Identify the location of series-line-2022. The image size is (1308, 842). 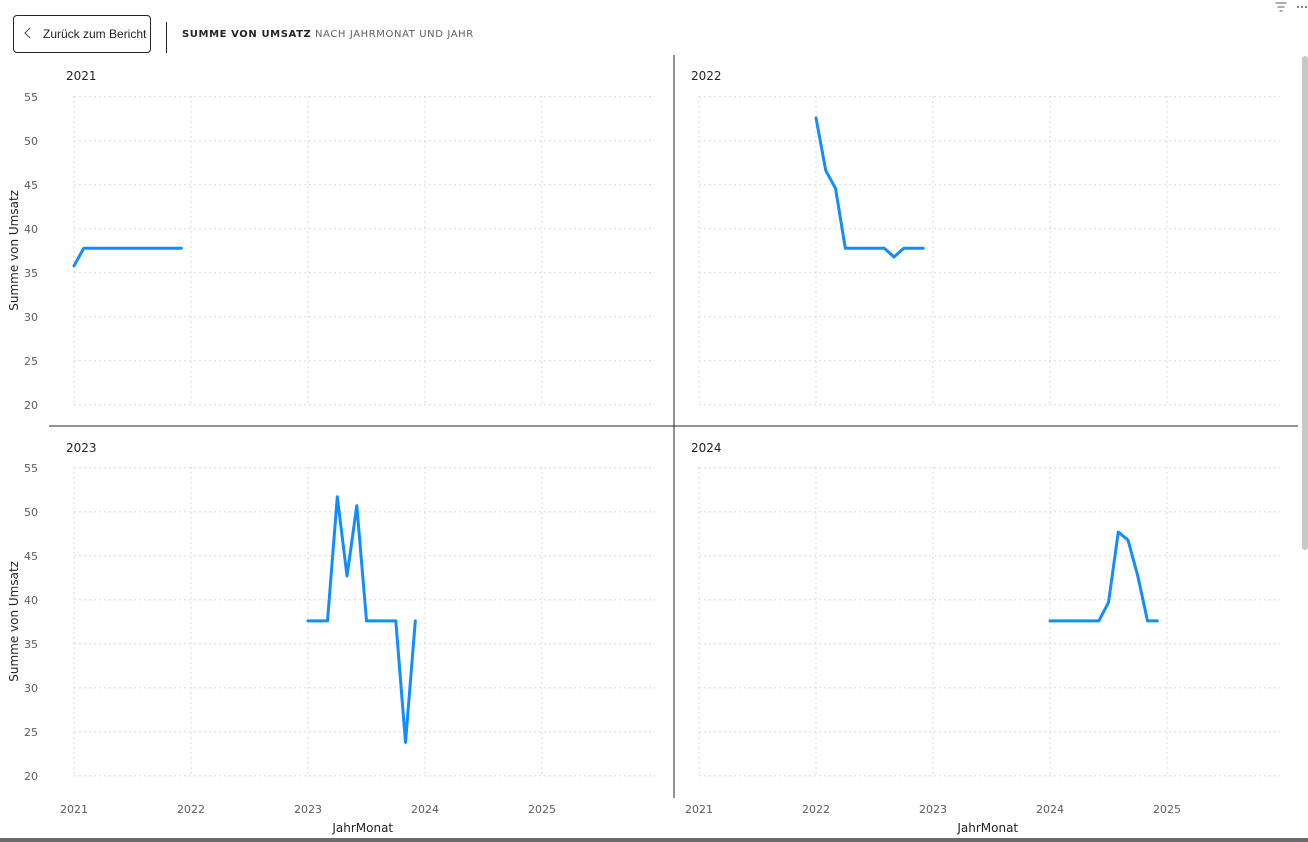
(869, 187).